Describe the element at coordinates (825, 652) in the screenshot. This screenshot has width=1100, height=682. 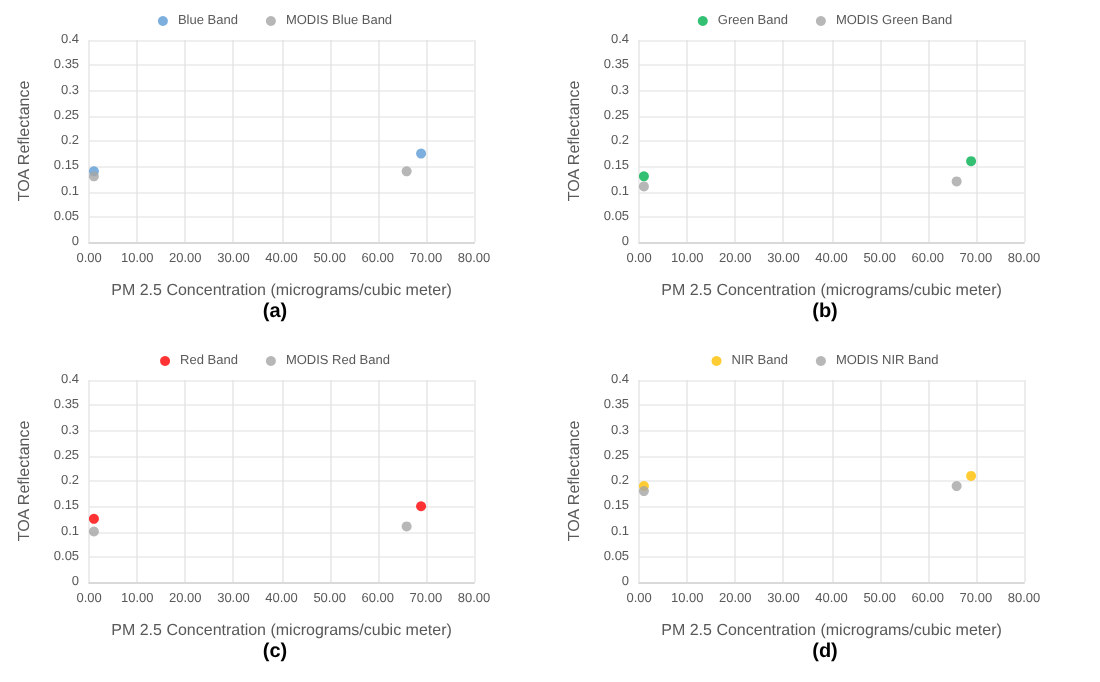
I see `text: (d)` at that location.